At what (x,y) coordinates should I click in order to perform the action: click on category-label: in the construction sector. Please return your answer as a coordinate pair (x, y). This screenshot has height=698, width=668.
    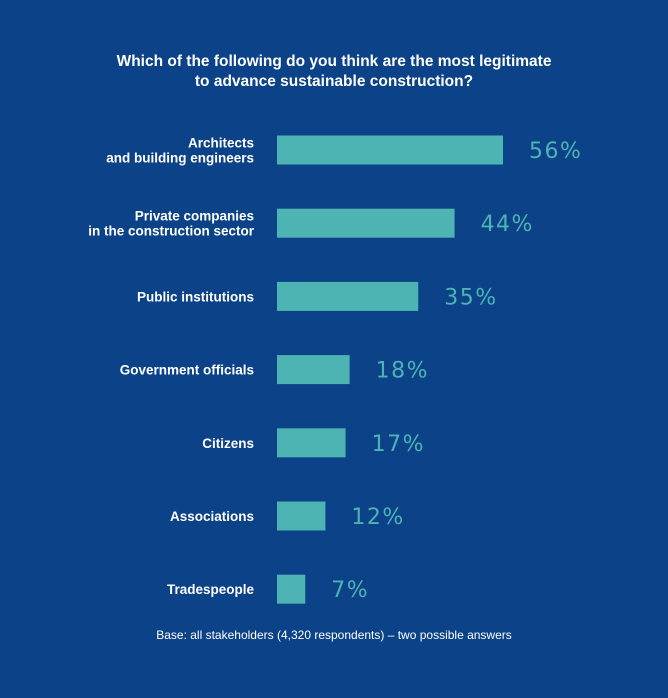
    Looking at the image, I should click on (171, 231).